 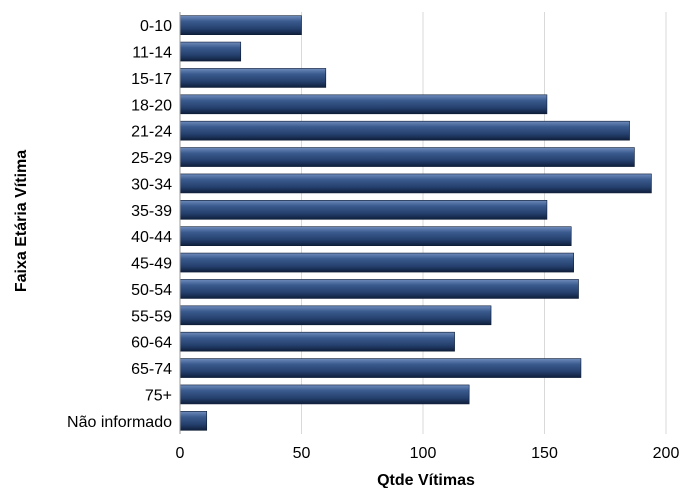 I want to click on y-tick-label: 45-49, so click(x=151, y=264).